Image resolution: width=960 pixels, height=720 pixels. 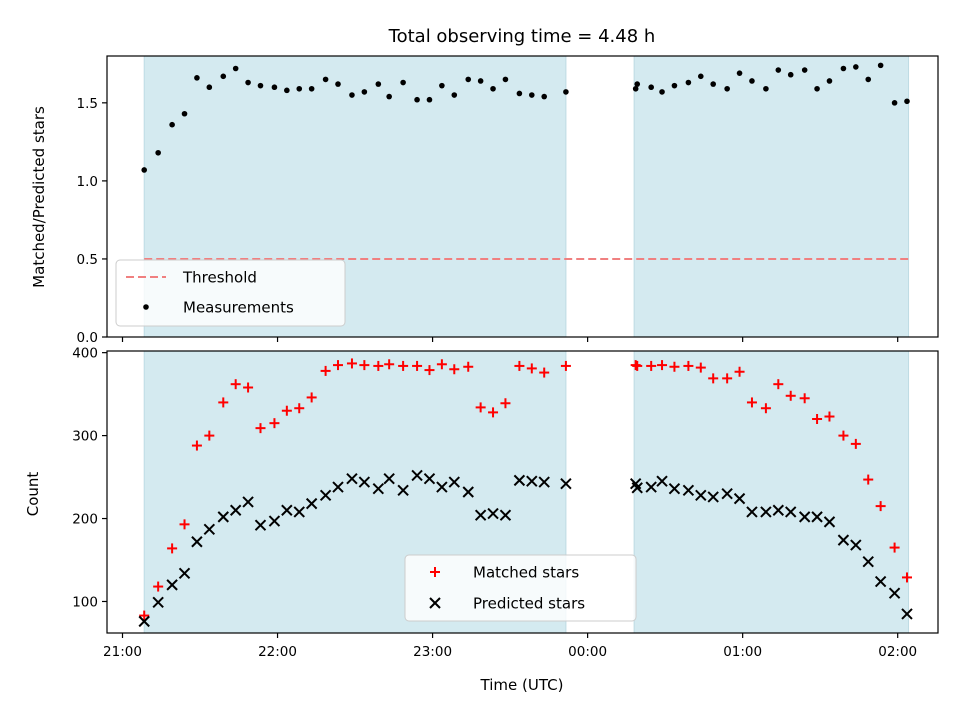 I want to click on top-y-axis-label: Matched/Predicted stars, so click(x=39, y=197).